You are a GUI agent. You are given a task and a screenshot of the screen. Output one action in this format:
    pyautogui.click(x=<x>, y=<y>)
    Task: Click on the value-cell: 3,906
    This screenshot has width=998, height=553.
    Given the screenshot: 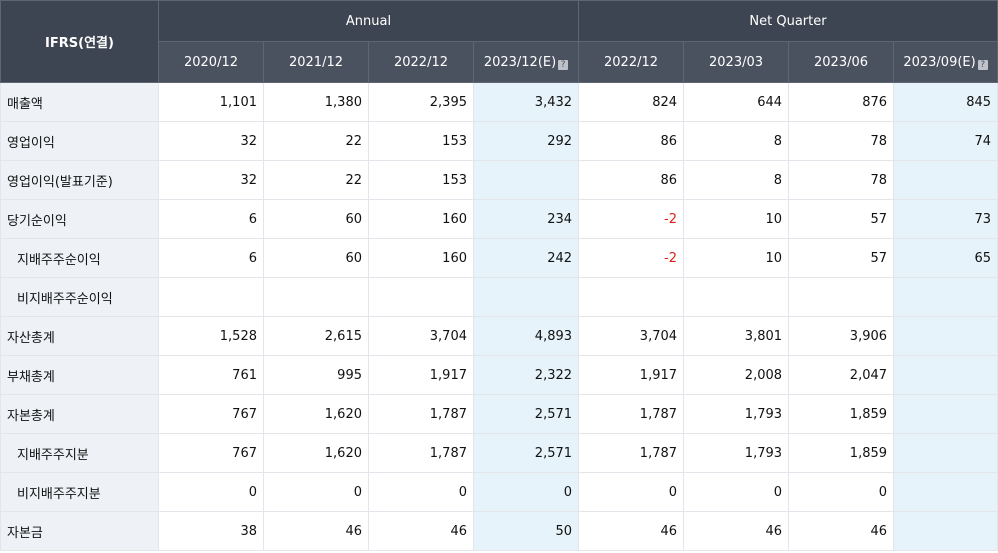 What is the action you would take?
    pyautogui.click(x=841, y=336)
    